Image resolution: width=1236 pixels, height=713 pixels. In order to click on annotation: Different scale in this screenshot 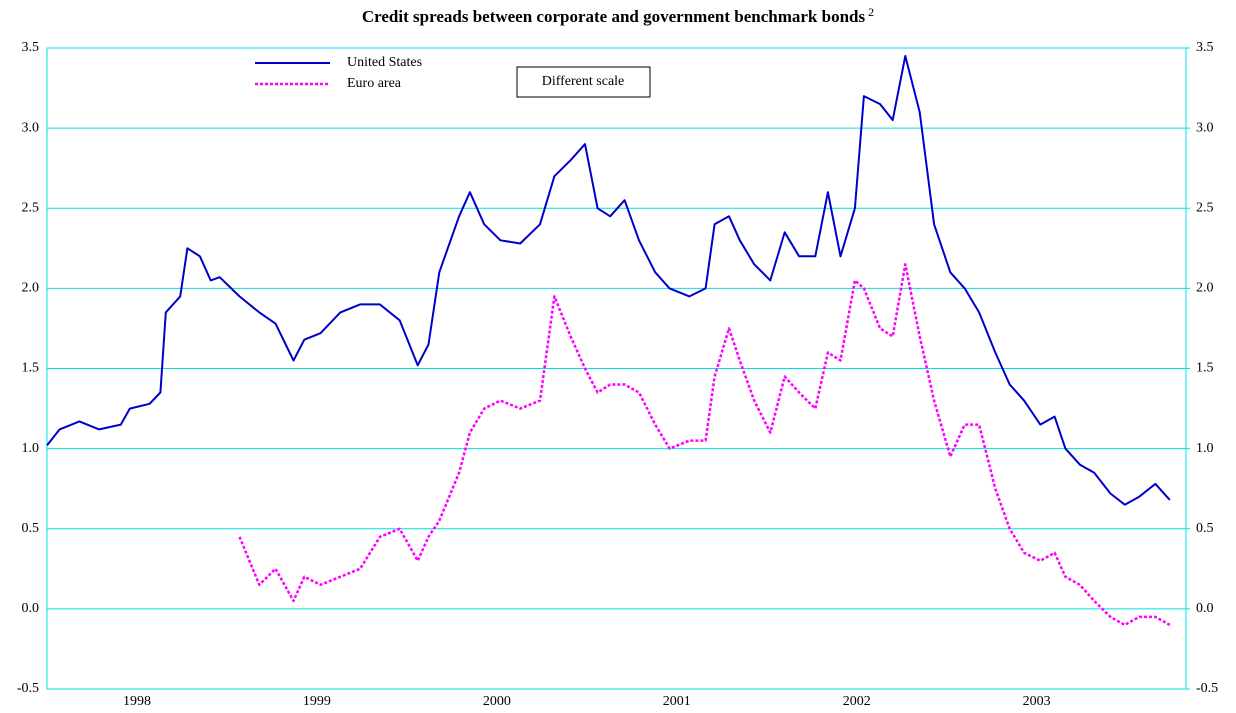, I will do `click(583, 81)`.